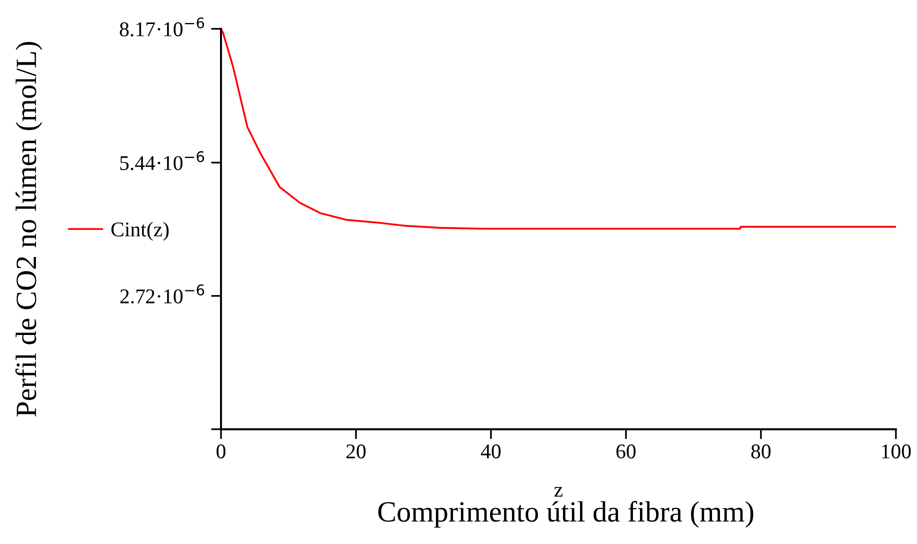 The width and height of the screenshot is (917, 544). What do you see at coordinates (162, 26) in the screenshot?
I see `y-tick-label: 8.17·10$^{−6}$` at bounding box center [162, 26].